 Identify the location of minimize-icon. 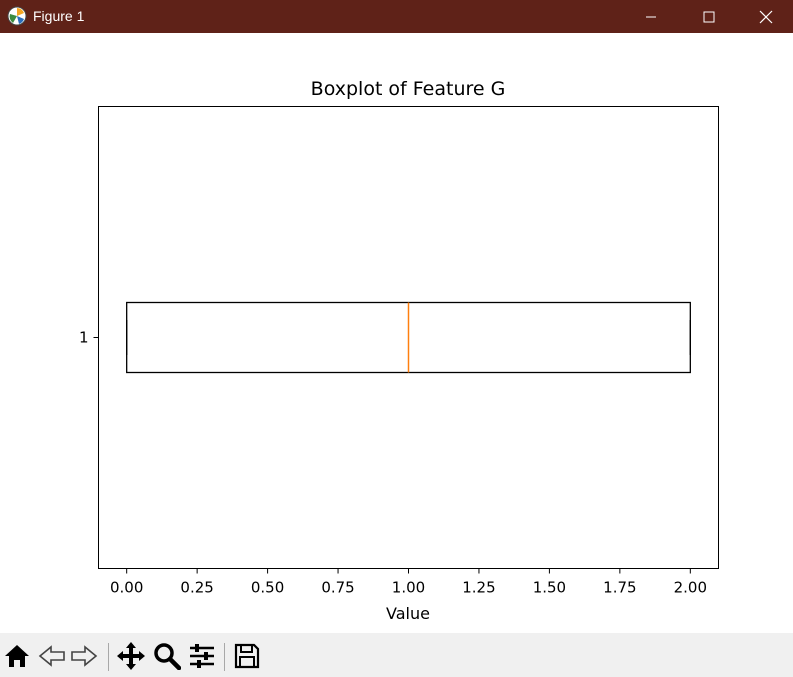
(651, 16).